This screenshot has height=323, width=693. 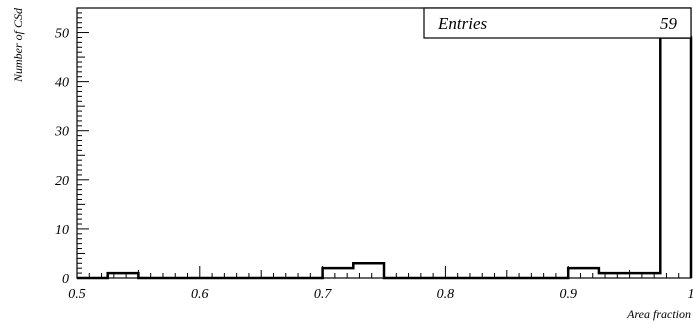 I want to click on stats-entries-label: Entries, so click(x=462, y=23).